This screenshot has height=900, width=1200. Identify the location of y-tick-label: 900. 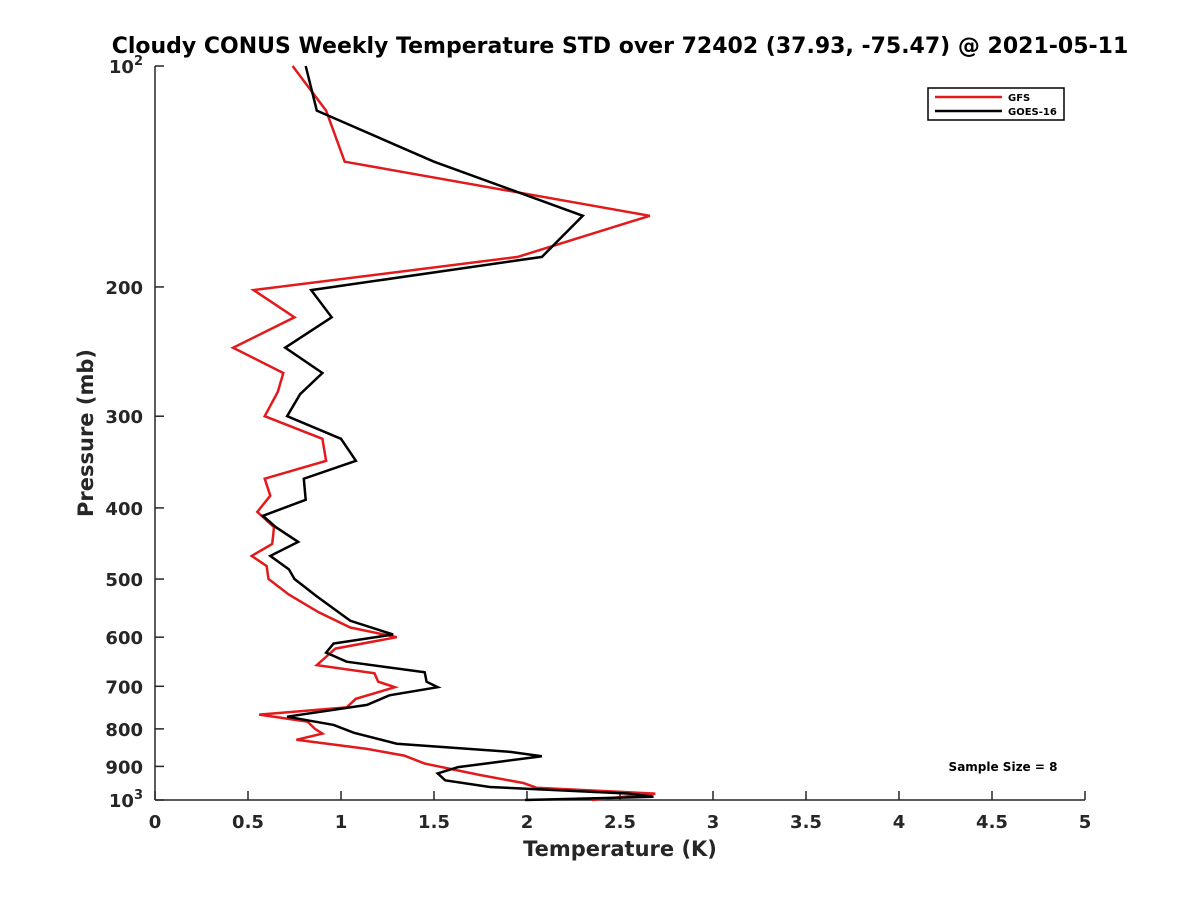
(124, 767).